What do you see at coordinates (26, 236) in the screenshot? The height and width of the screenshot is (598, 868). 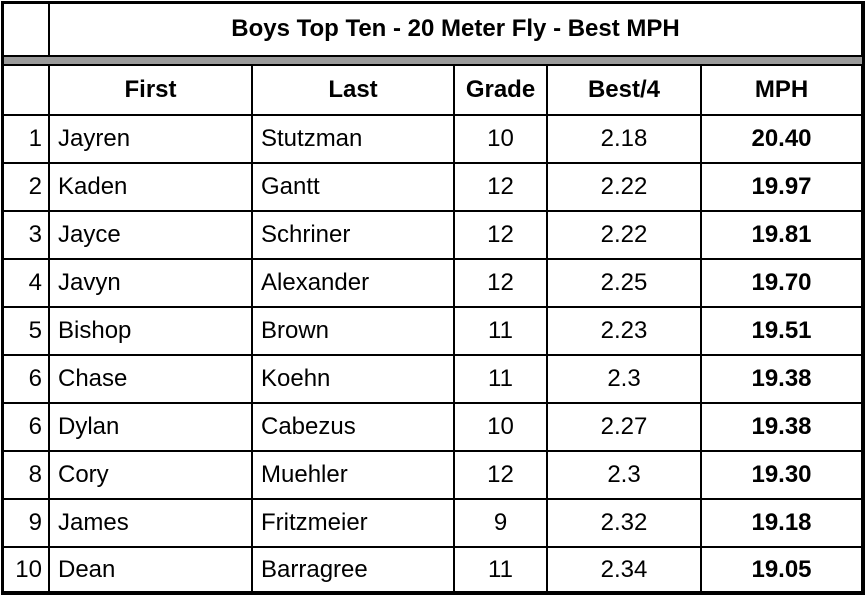 I see `rank-cell: 3` at bounding box center [26, 236].